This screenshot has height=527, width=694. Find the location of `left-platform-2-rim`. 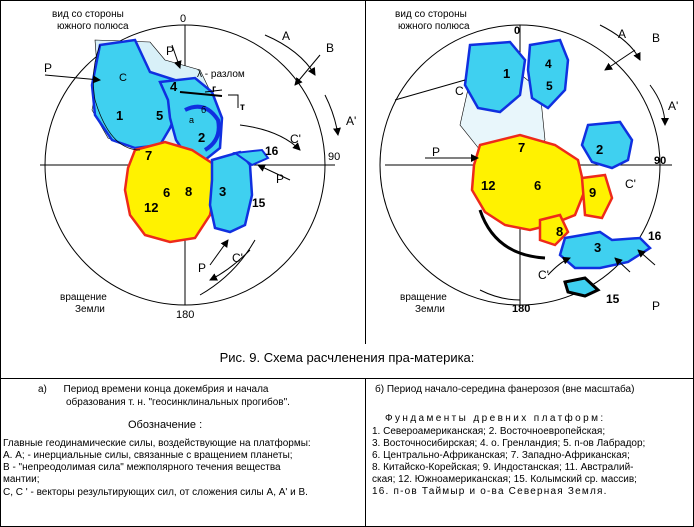

left-platform-2-rim is located at coordinates (202, 128).